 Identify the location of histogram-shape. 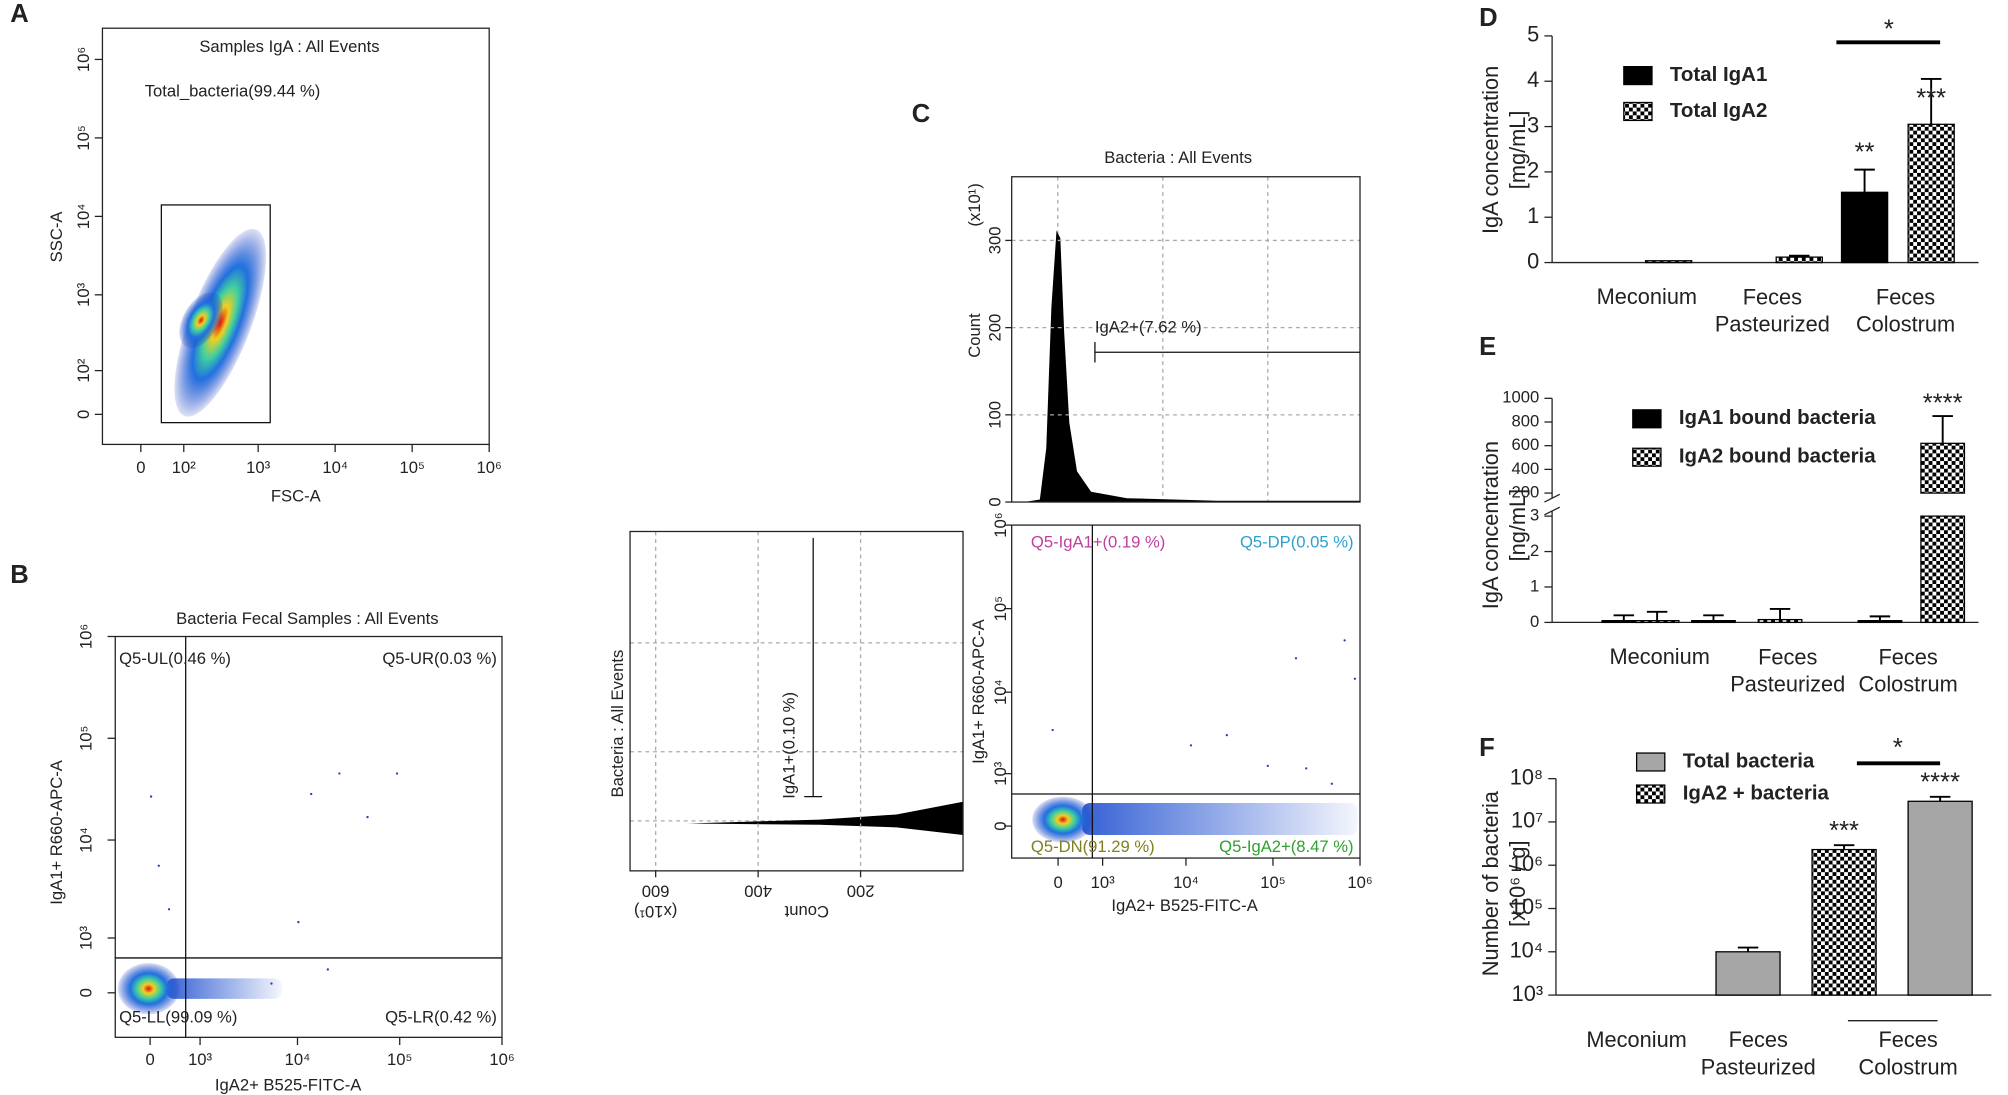
(825, 818).